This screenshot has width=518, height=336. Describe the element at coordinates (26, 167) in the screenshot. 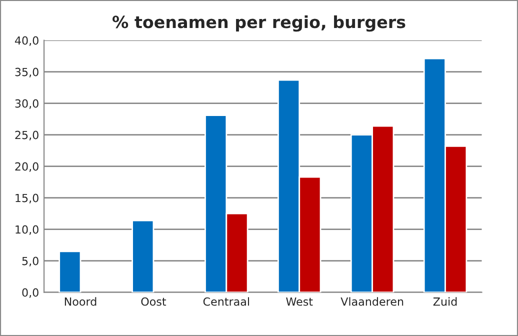

I see `y-tick-label: 20,0` at that location.